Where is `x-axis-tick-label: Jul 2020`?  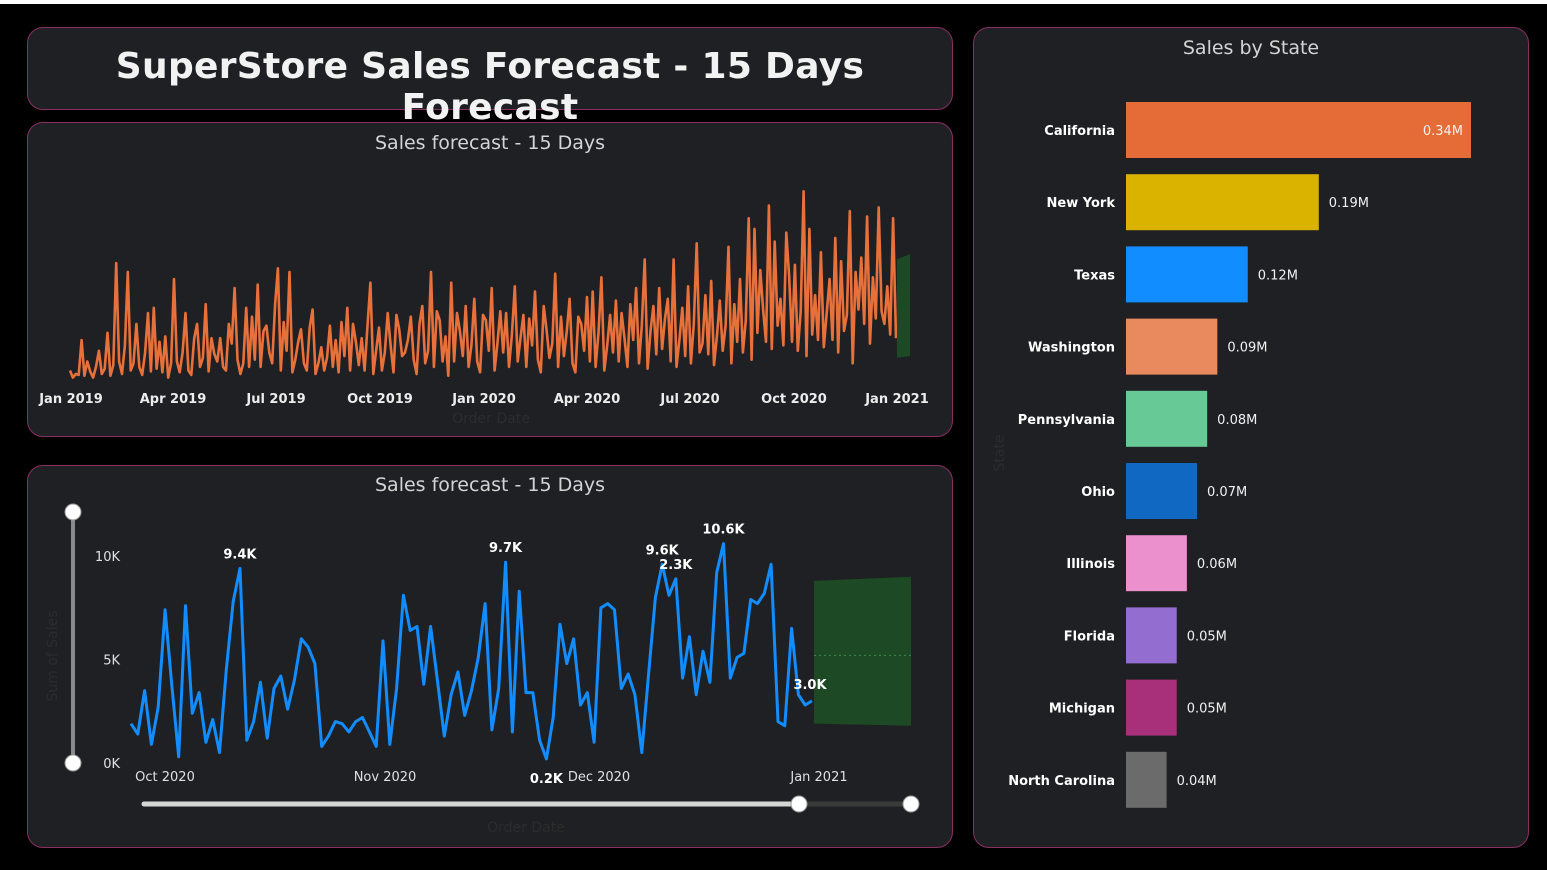
x-axis-tick-label: Jul 2020 is located at coordinates (689, 399).